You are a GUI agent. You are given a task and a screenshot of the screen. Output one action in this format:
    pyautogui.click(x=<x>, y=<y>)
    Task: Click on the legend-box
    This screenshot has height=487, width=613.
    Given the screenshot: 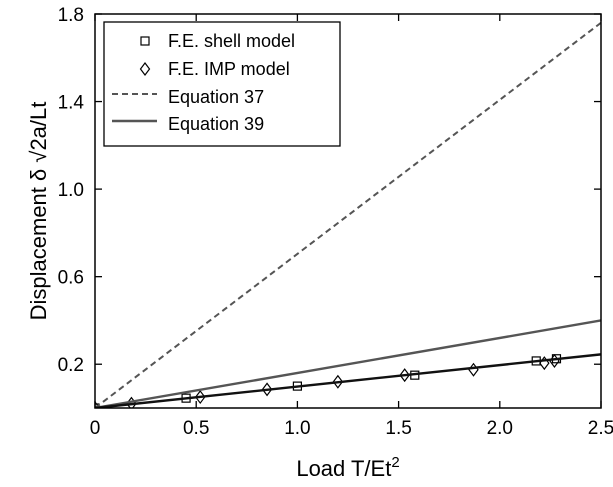 What is the action you would take?
    pyautogui.click(x=222, y=84)
    